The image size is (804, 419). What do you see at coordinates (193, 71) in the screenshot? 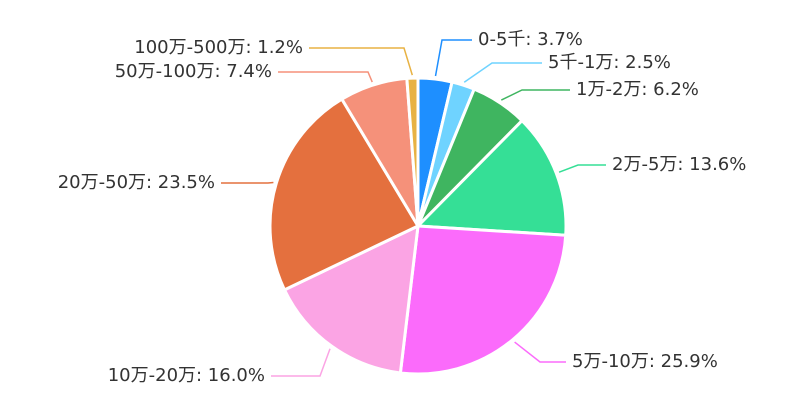
I see `slice-label: 50万-100万: 7.4%` at bounding box center [193, 71].